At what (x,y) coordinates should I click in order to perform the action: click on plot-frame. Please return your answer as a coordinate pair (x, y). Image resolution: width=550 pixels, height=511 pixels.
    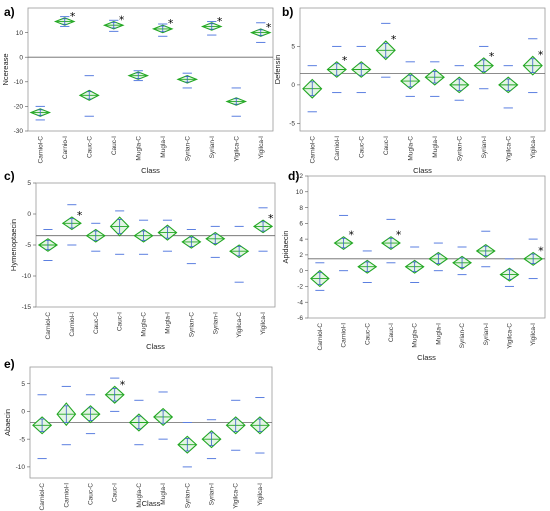
    Looking at the image, I should click on (426, 247).